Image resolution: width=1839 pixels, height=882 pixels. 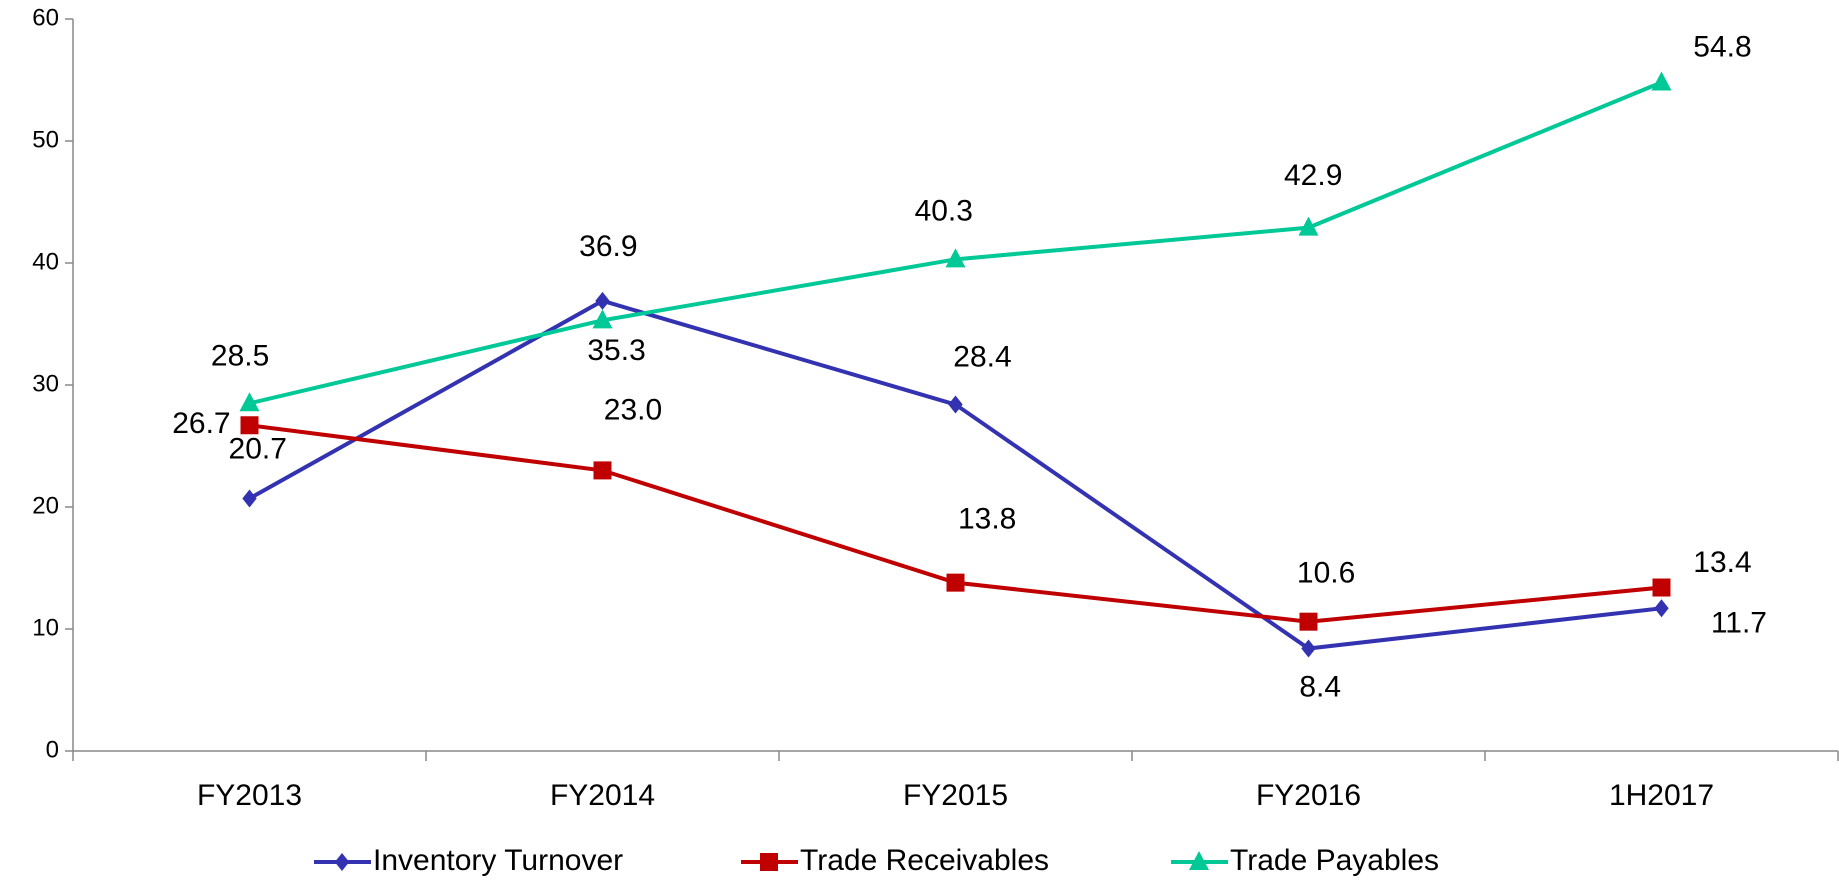 I want to click on data-label: 35.3, so click(x=616, y=350).